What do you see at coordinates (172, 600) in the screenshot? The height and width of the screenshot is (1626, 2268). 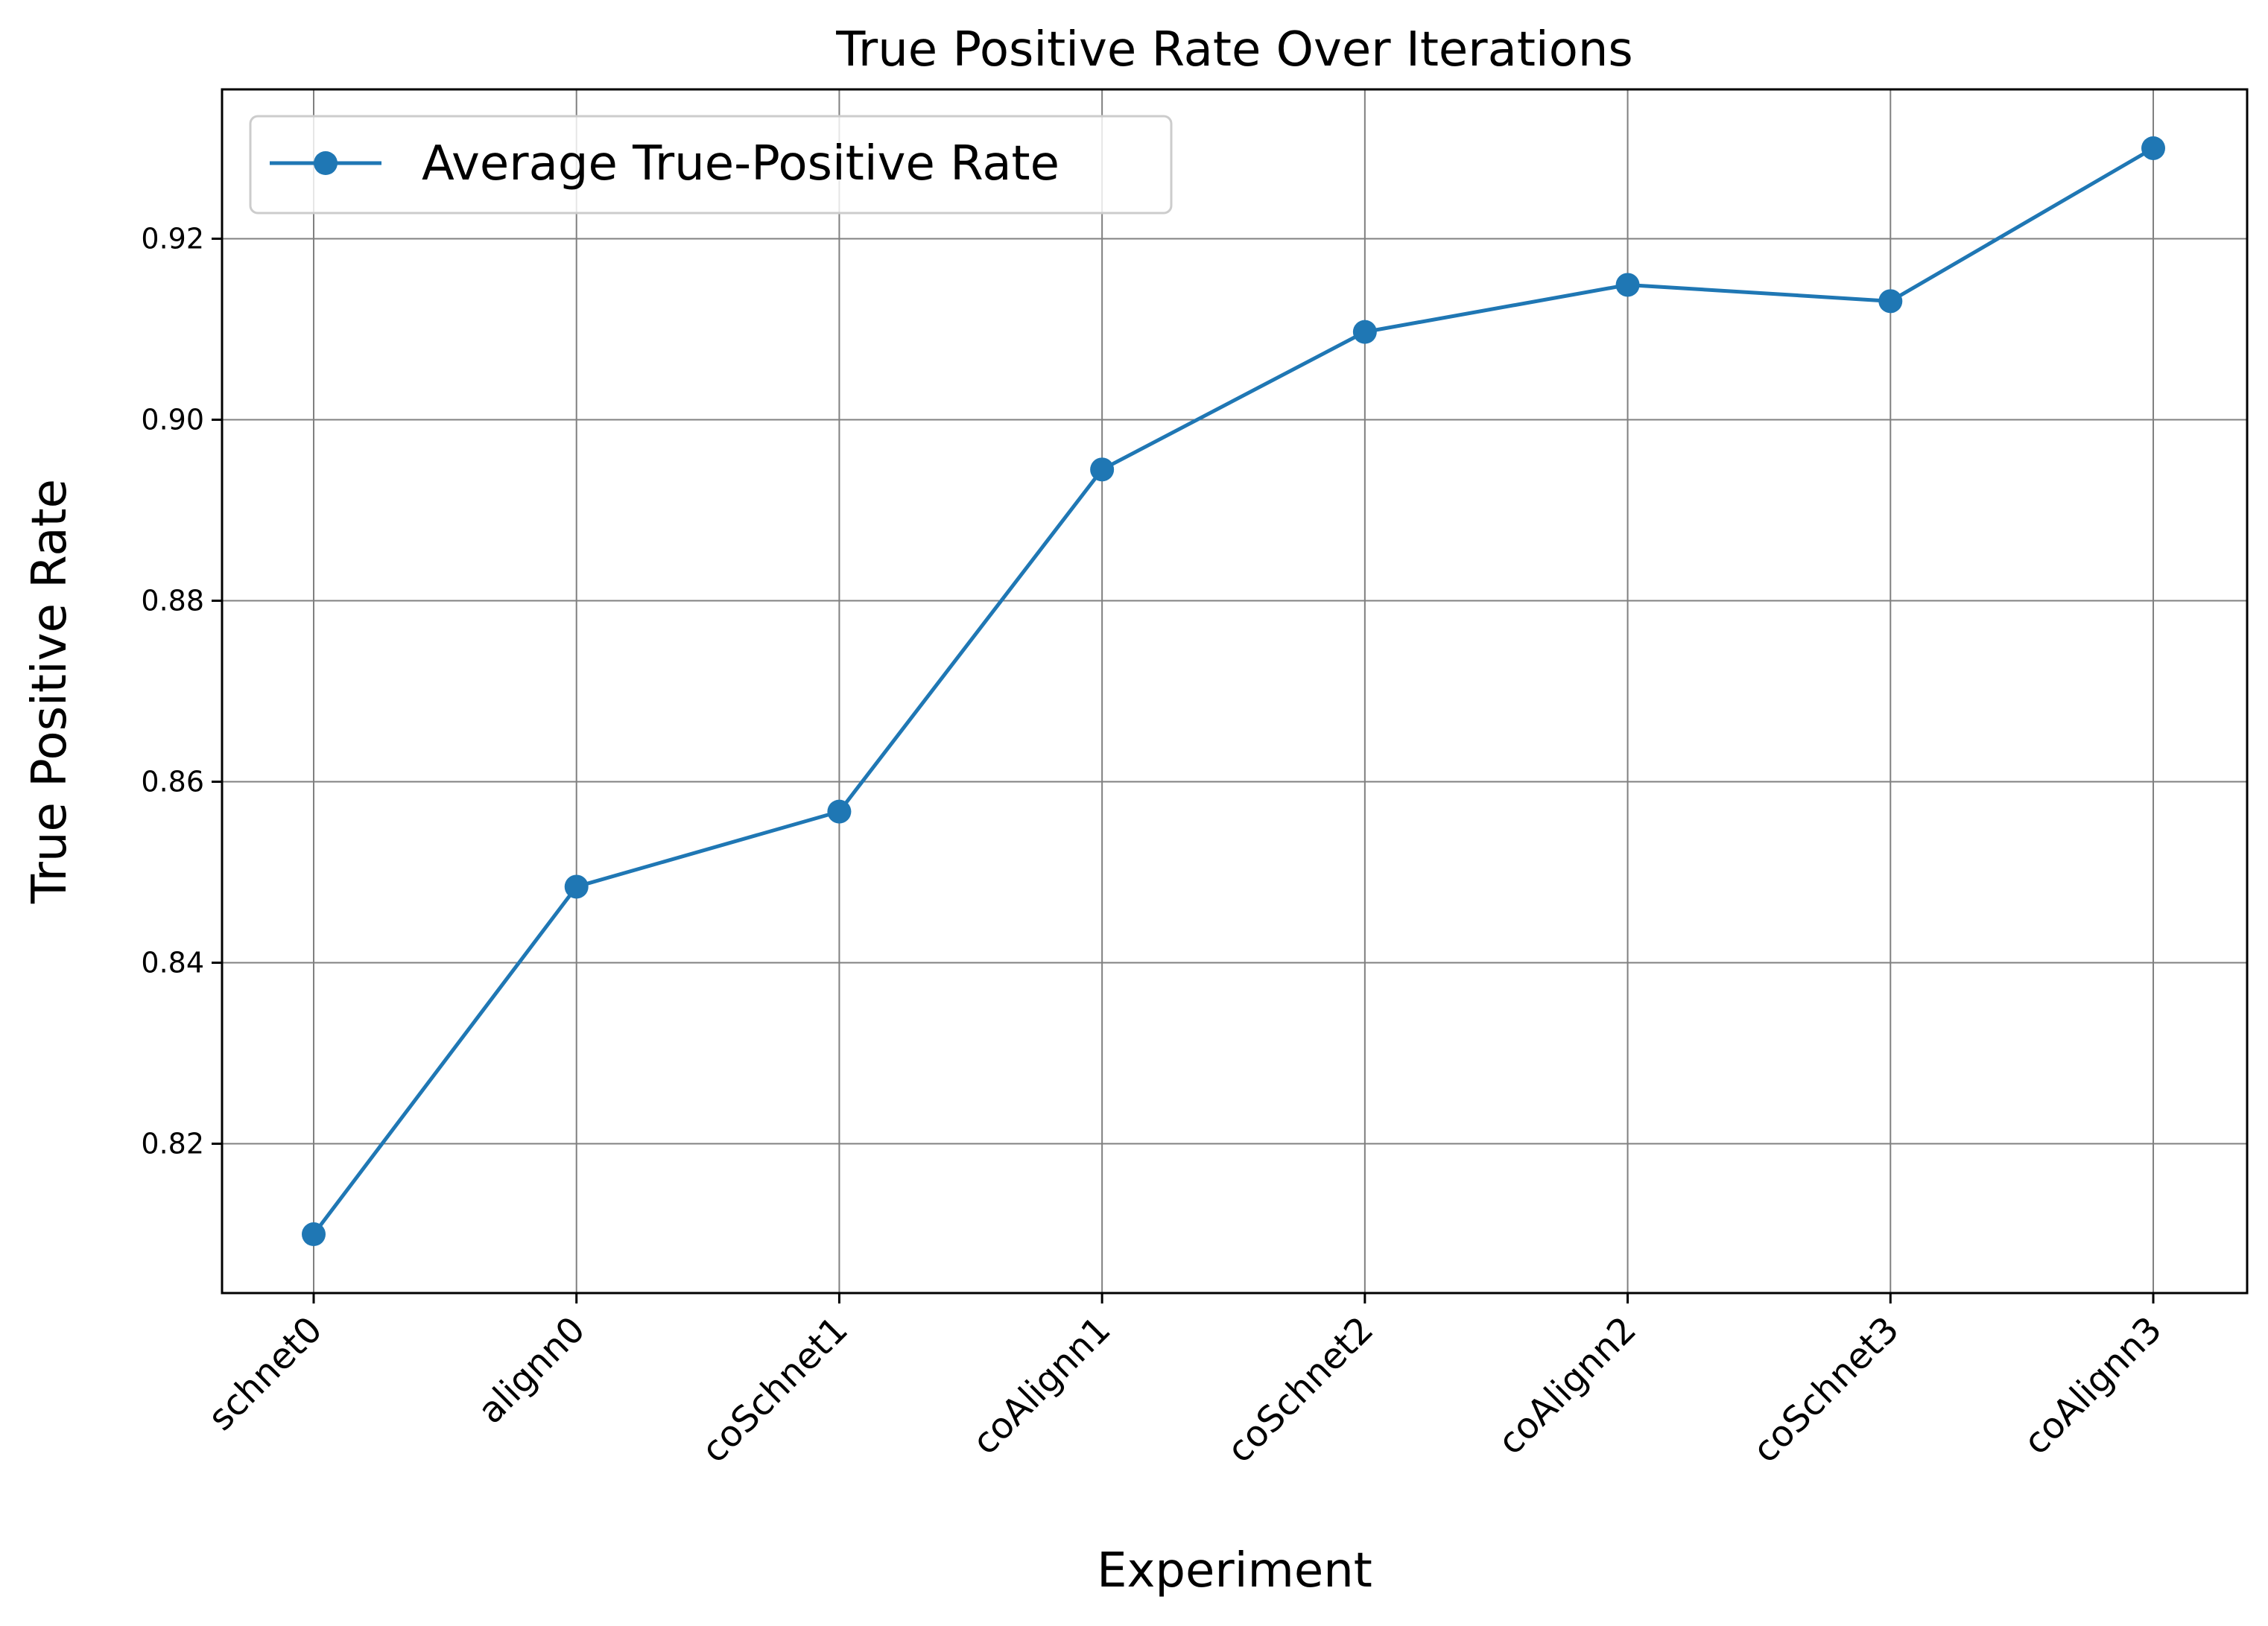 I see `y-tick-label: 0.88` at bounding box center [172, 600].